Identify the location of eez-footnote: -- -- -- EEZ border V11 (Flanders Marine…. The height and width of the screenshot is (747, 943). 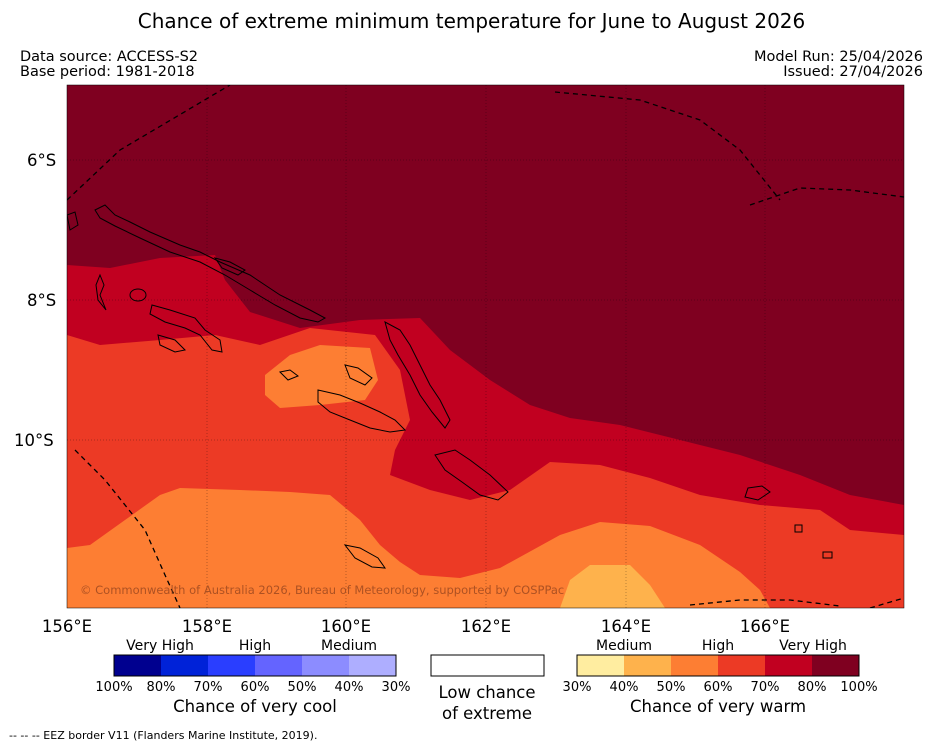
(163, 735).